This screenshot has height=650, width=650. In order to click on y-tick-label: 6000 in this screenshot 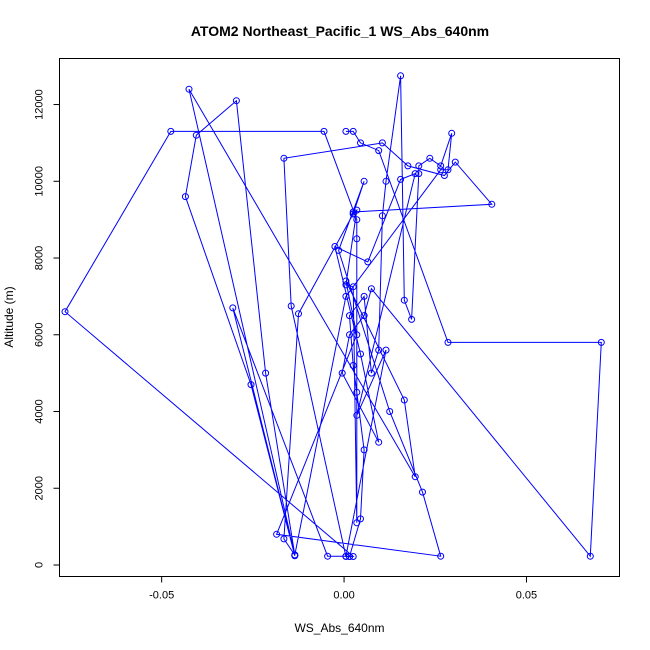, I will do `click(40, 335)`.